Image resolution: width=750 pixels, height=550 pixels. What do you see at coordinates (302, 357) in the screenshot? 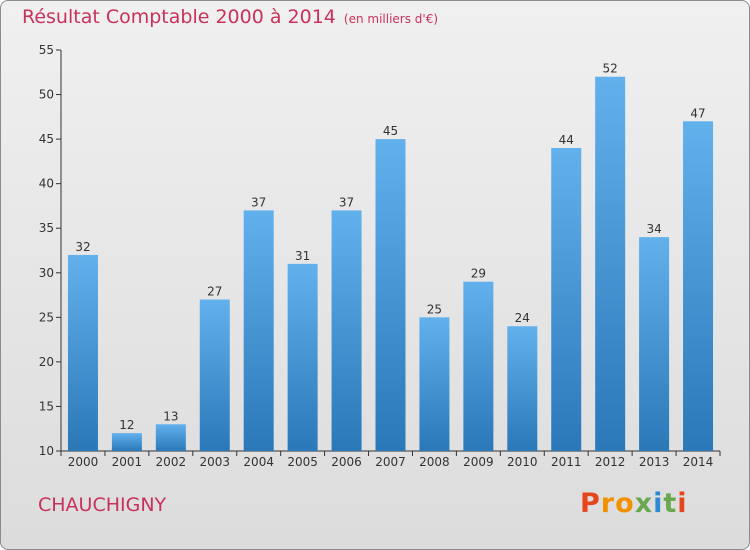
I see `bar-2005` at bounding box center [302, 357].